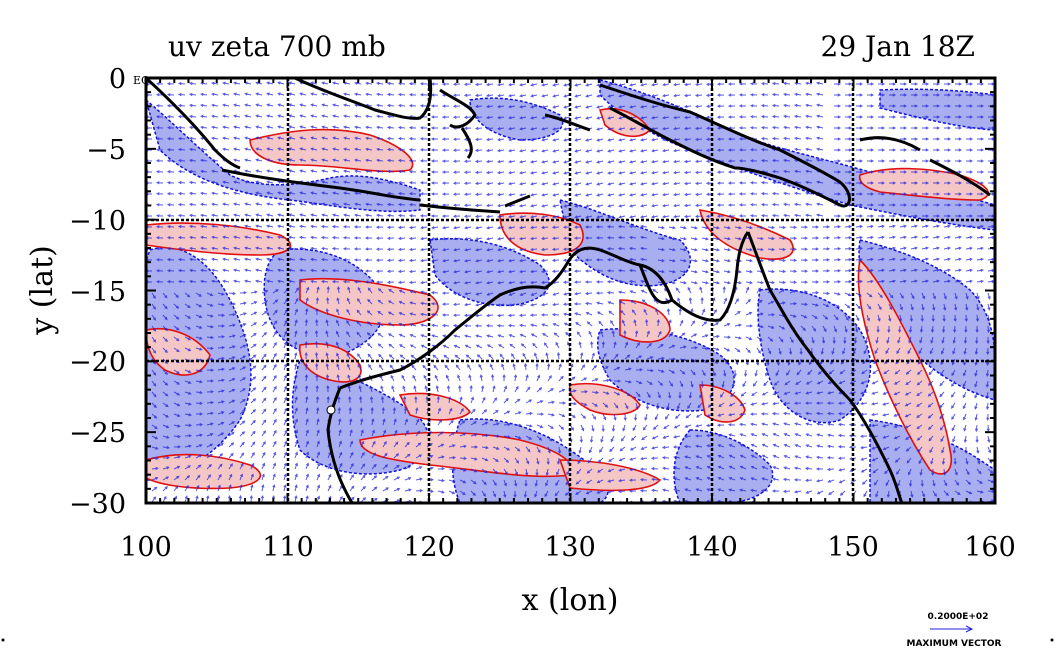 The image size is (1056, 653). What do you see at coordinates (958, 617) in the screenshot?
I see `max-vector-value: 0.2000E+02` at bounding box center [958, 617].